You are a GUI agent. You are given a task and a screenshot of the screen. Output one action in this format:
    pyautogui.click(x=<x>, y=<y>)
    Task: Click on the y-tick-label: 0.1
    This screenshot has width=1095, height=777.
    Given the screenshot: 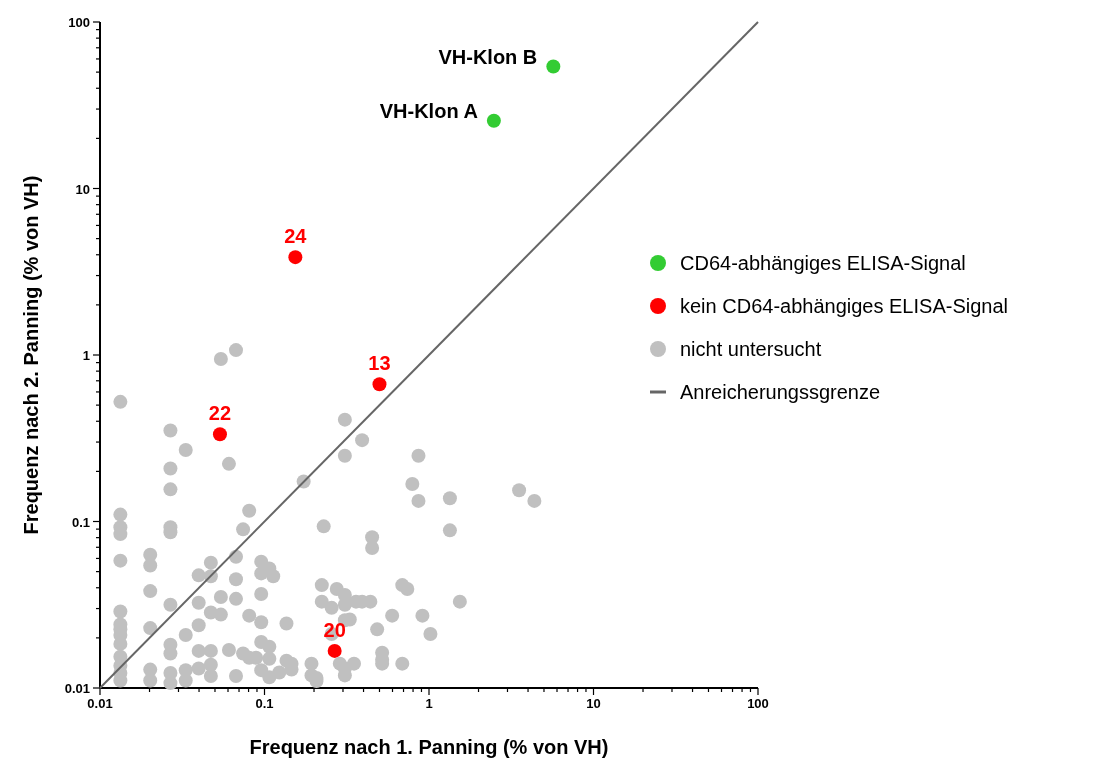 What is the action you would take?
    pyautogui.click(x=80, y=522)
    